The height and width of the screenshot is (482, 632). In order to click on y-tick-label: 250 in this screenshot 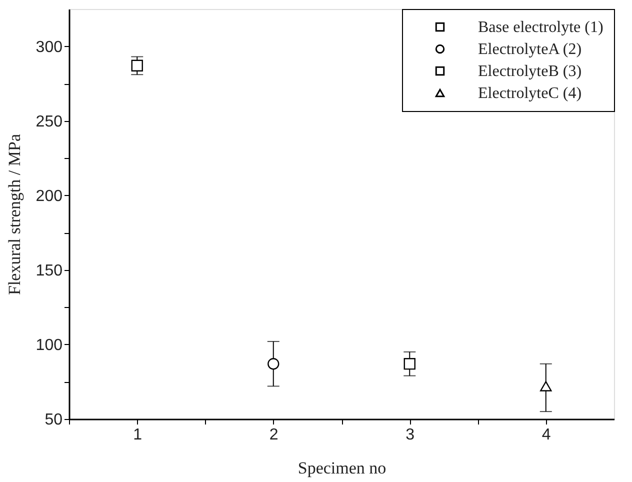, I will do `click(49, 121)`.